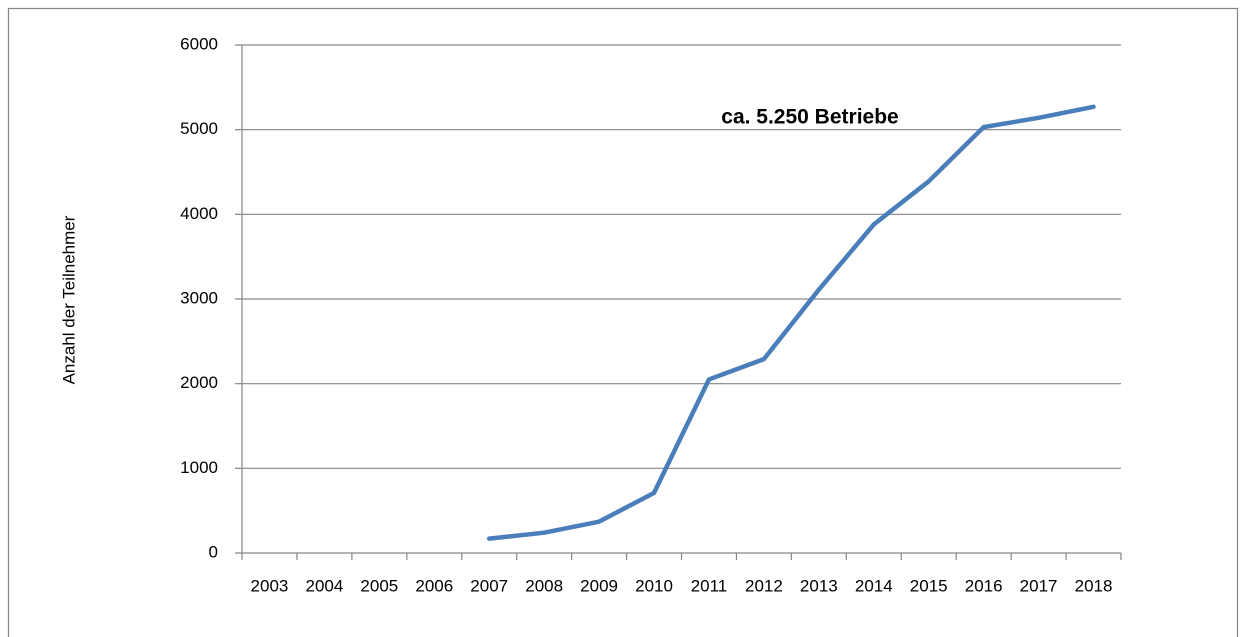 This screenshot has width=1246, height=637. Describe the element at coordinates (984, 585) in the screenshot. I see `x-tick-label: 2016` at that location.